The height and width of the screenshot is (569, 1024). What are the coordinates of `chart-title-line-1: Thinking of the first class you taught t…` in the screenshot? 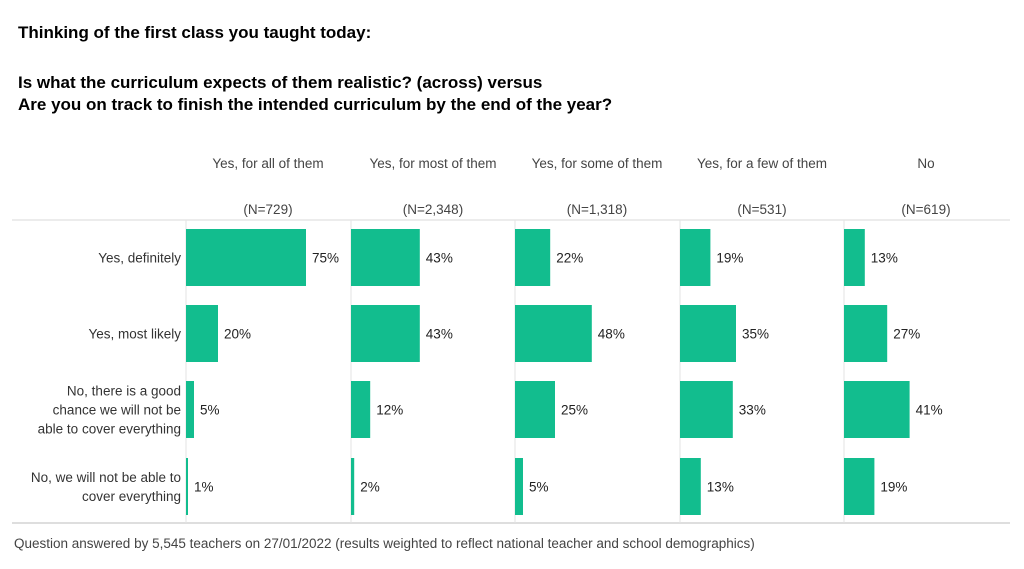 It's located at (195, 32).